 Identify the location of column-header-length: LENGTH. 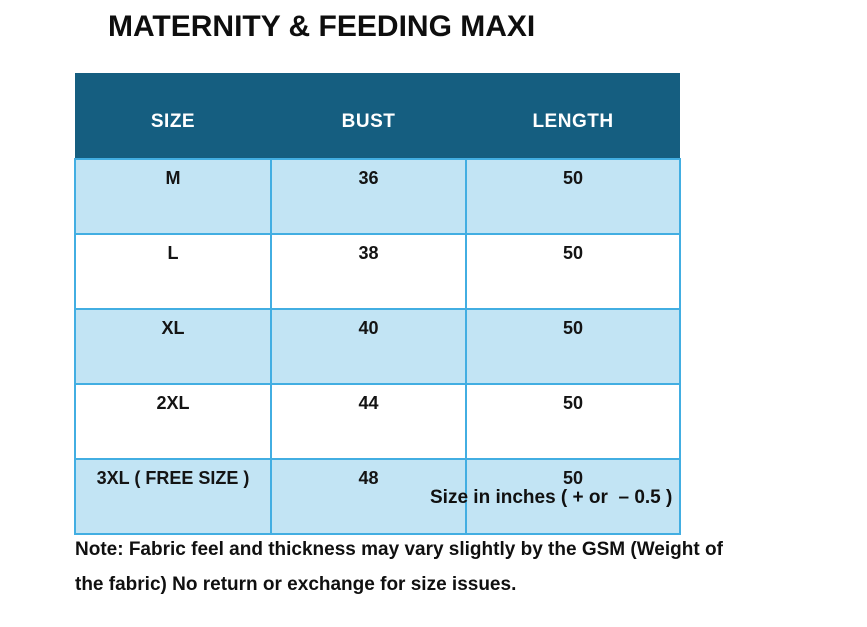
(573, 116).